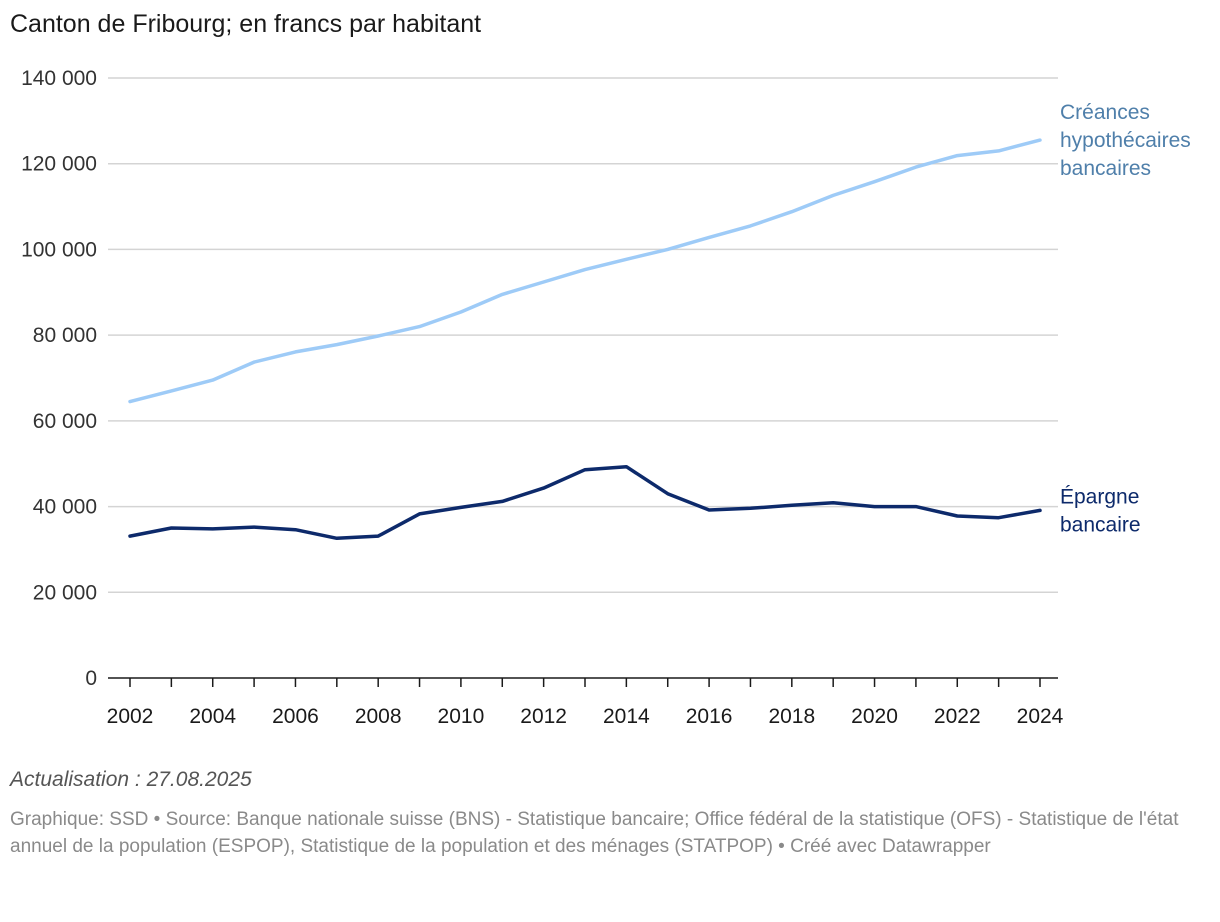 This screenshot has width=1220, height=922. What do you see at coordinates (212, 716) in the screenshot?
I see `x-tick-label-2004: 2004` at bounding box center [212, 716].